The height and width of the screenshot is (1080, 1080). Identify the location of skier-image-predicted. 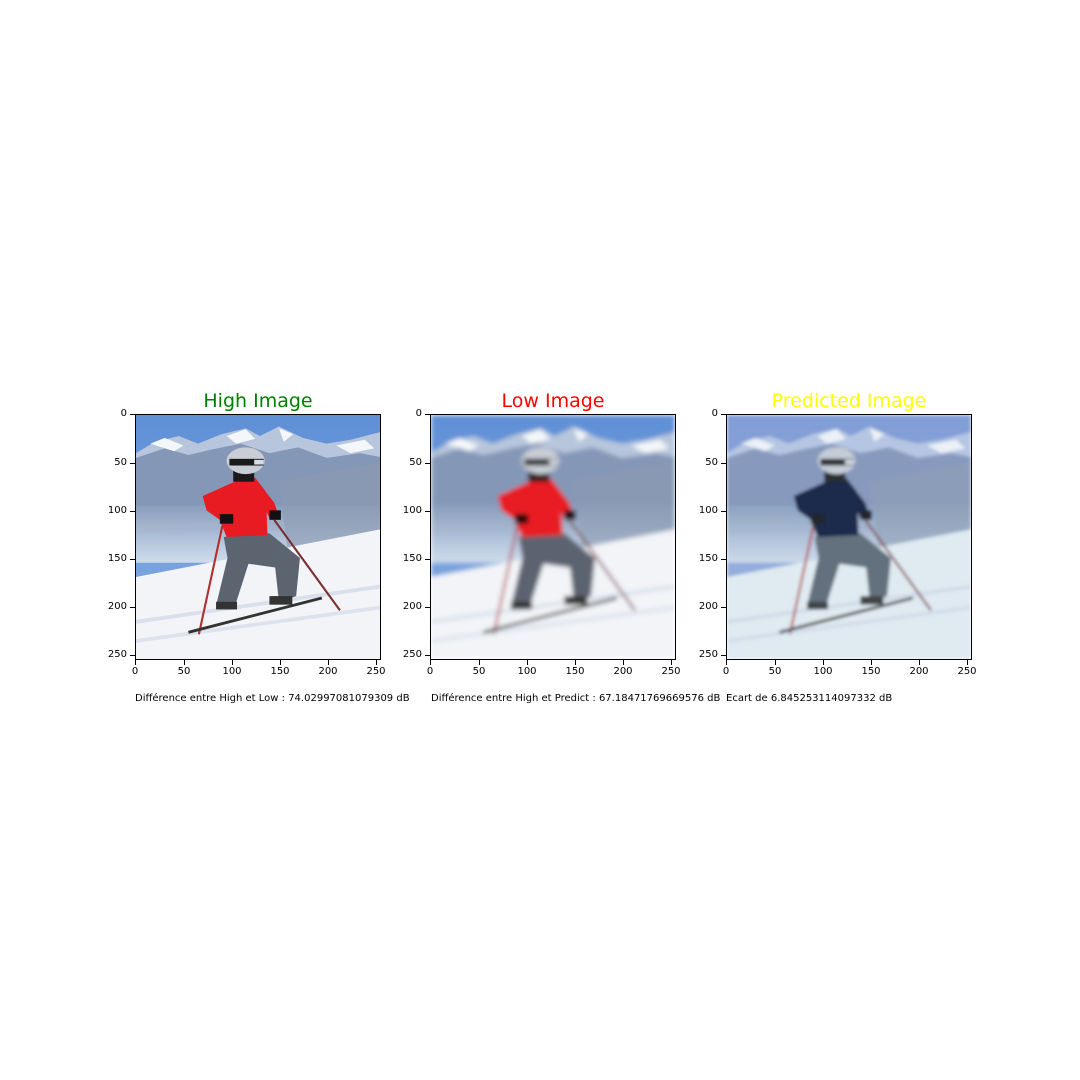
(849, 537).